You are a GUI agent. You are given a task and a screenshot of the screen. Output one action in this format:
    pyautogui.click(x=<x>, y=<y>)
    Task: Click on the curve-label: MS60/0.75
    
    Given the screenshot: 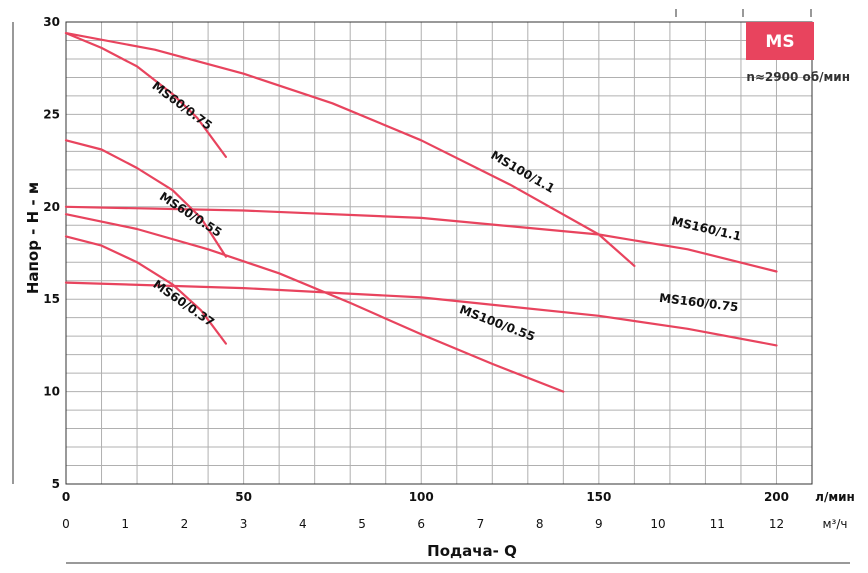 What is the action you would take?
    pyautogui.click(x=181, y=106)
    